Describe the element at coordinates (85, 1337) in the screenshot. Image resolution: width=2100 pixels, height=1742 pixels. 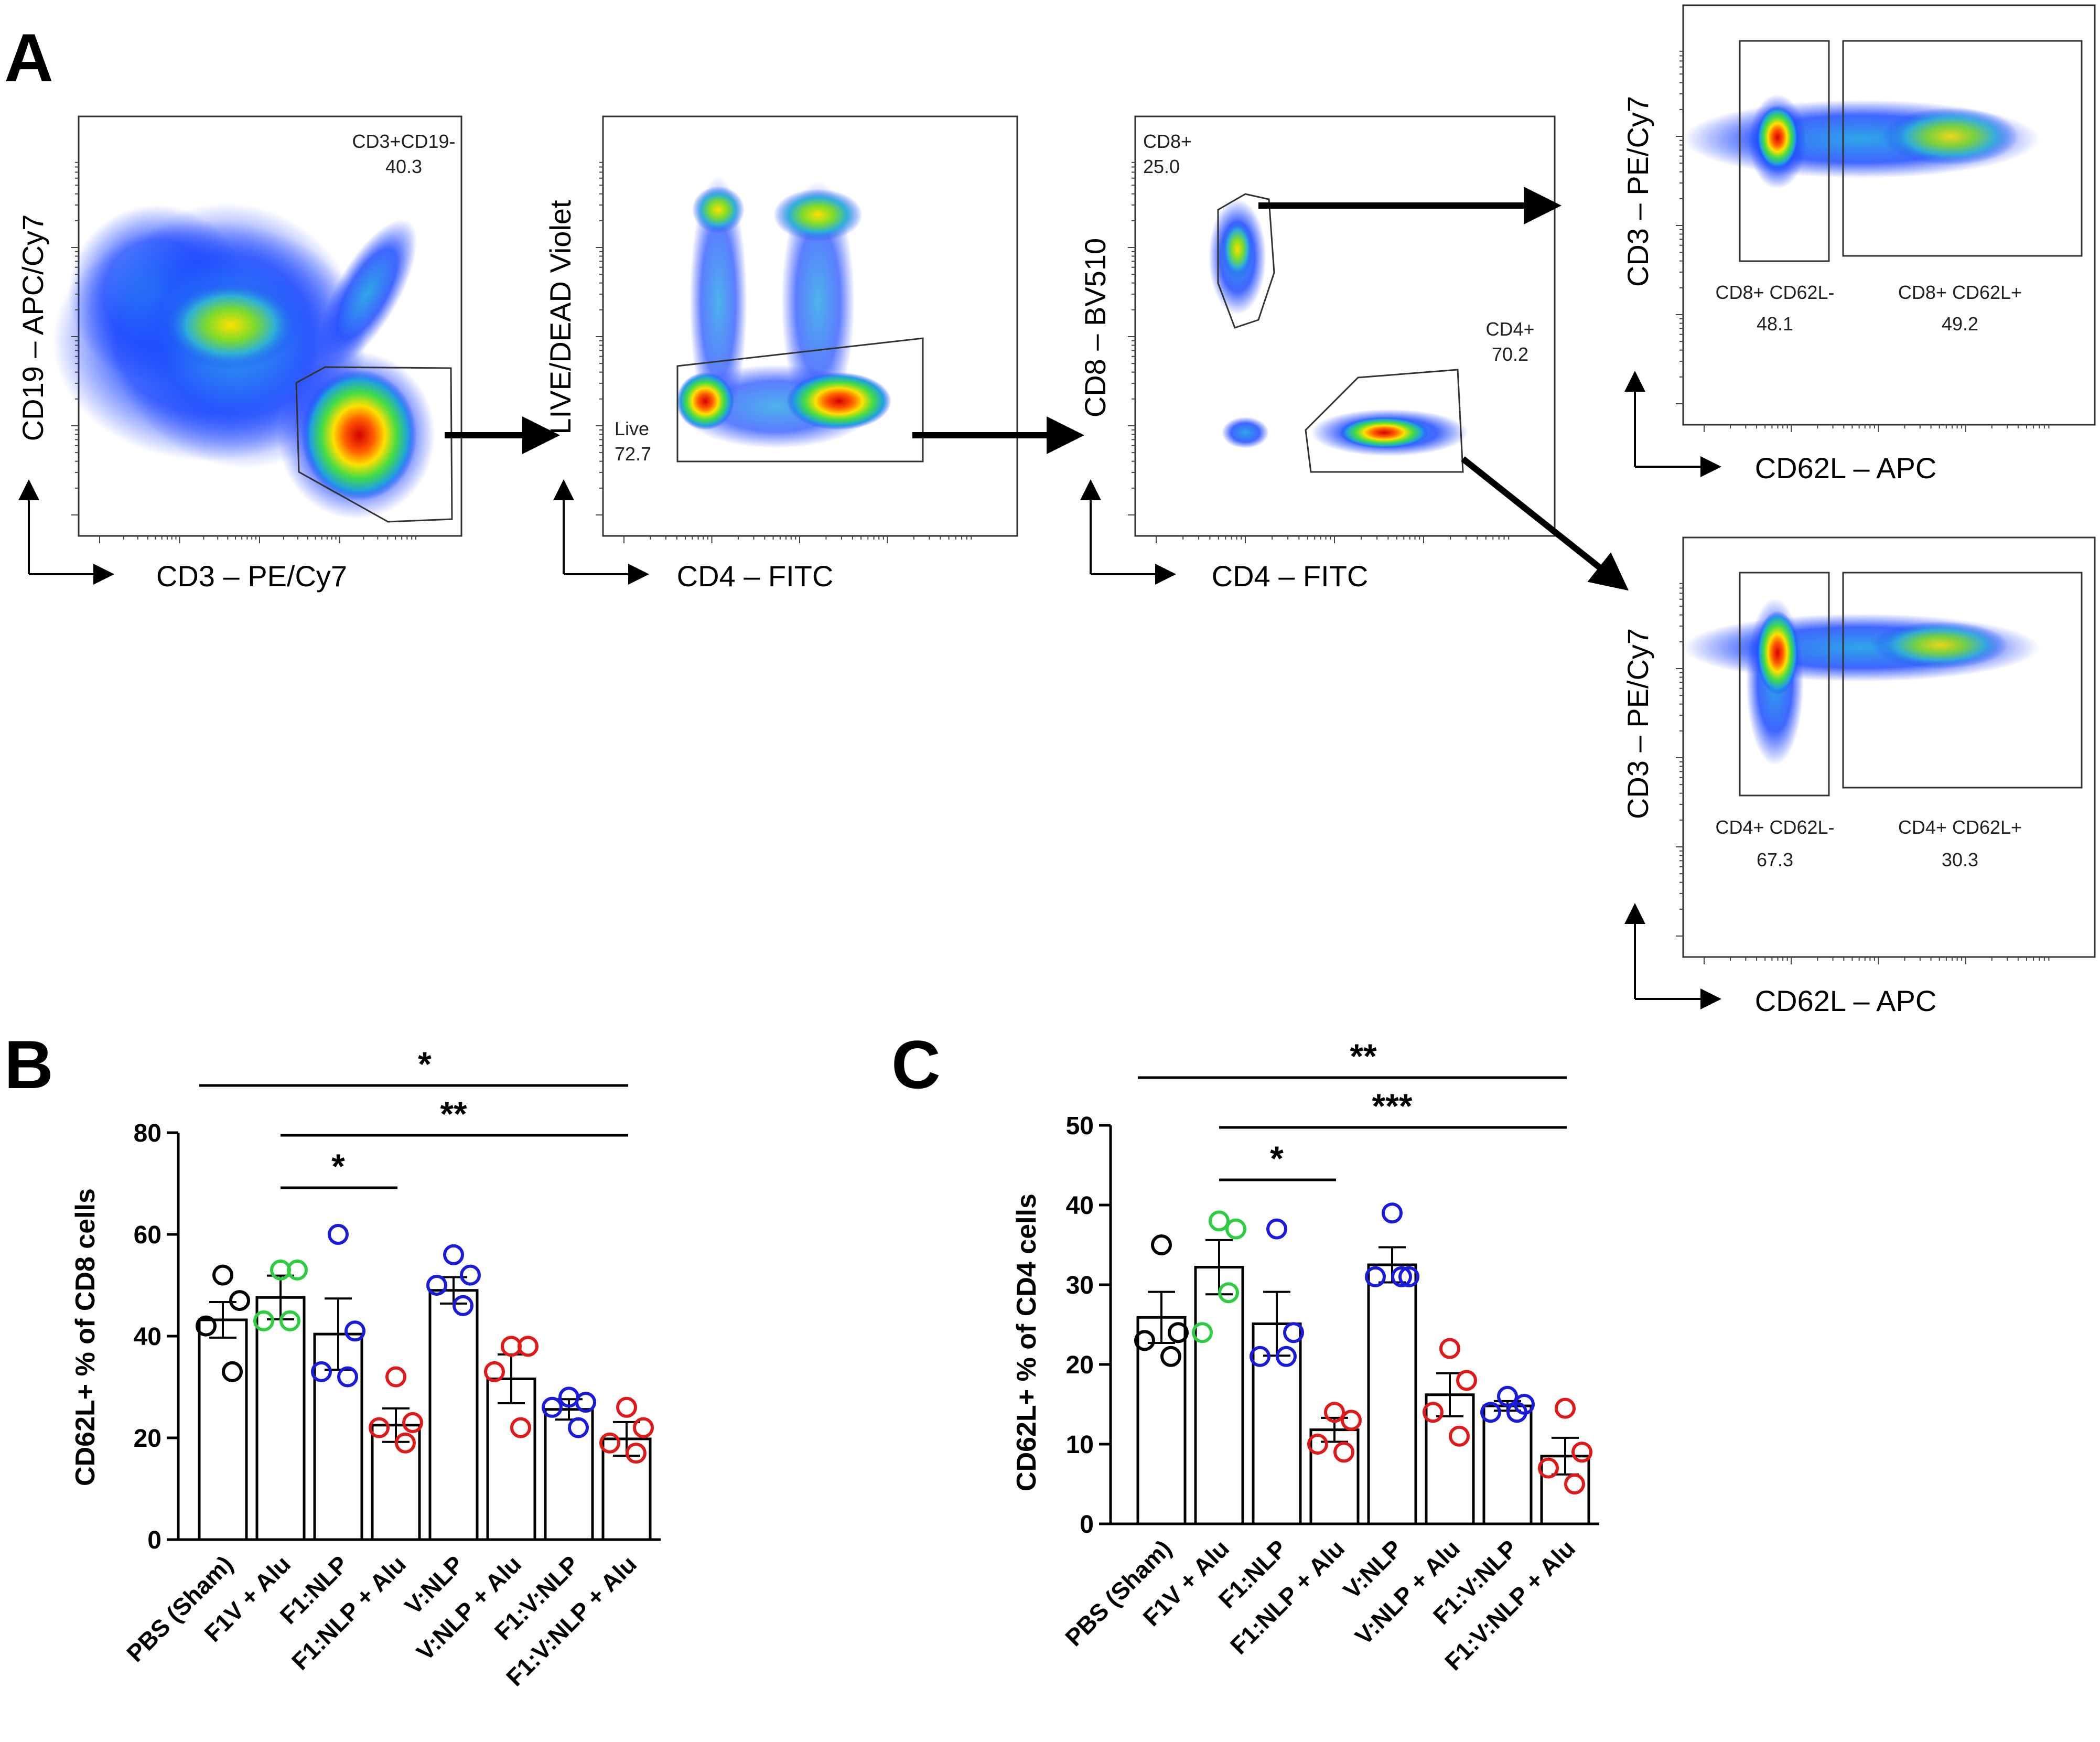
I see `y-axis-label: CD62L+ % of CD8 cells` at that location.